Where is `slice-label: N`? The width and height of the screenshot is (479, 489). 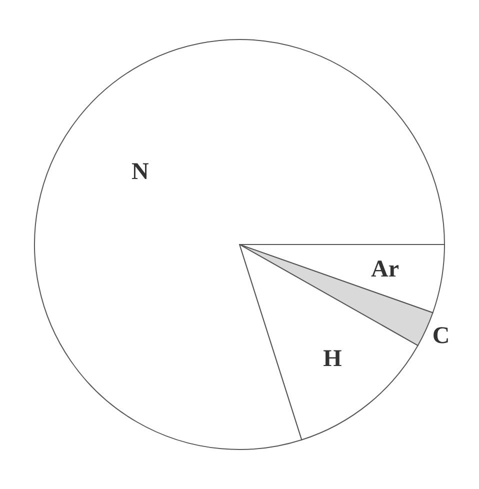 slice-label: N is located at coordinates (141, 171).